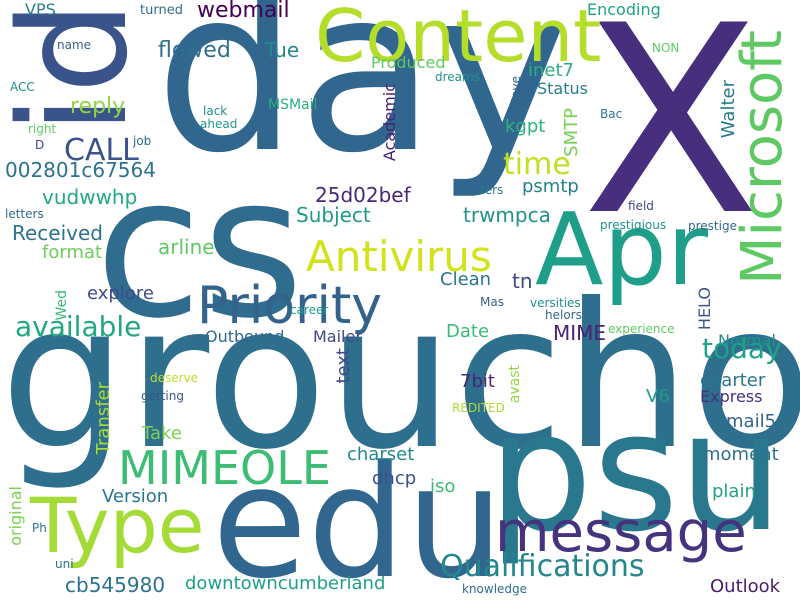  What do you see at coordinates (671, 136) in the screenshot?
I see `word-x: X` at bounding box center [671, 136].